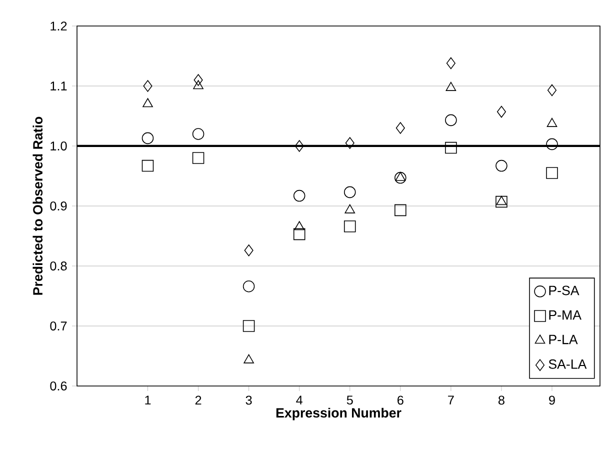 This screenshot has width=605, height=466. What do you see at coordinates (401, 400) in the screenshot?
I see `x-tick-label: 6` at bounding box center [401, 400].